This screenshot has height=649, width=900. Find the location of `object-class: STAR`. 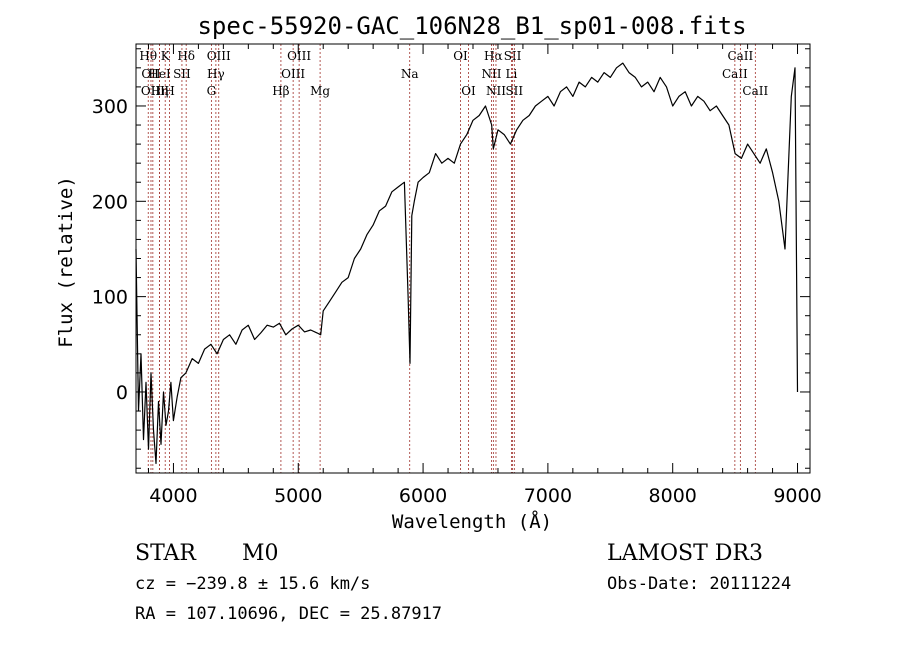

object-class: STAR is located at coordinates (166, 553).